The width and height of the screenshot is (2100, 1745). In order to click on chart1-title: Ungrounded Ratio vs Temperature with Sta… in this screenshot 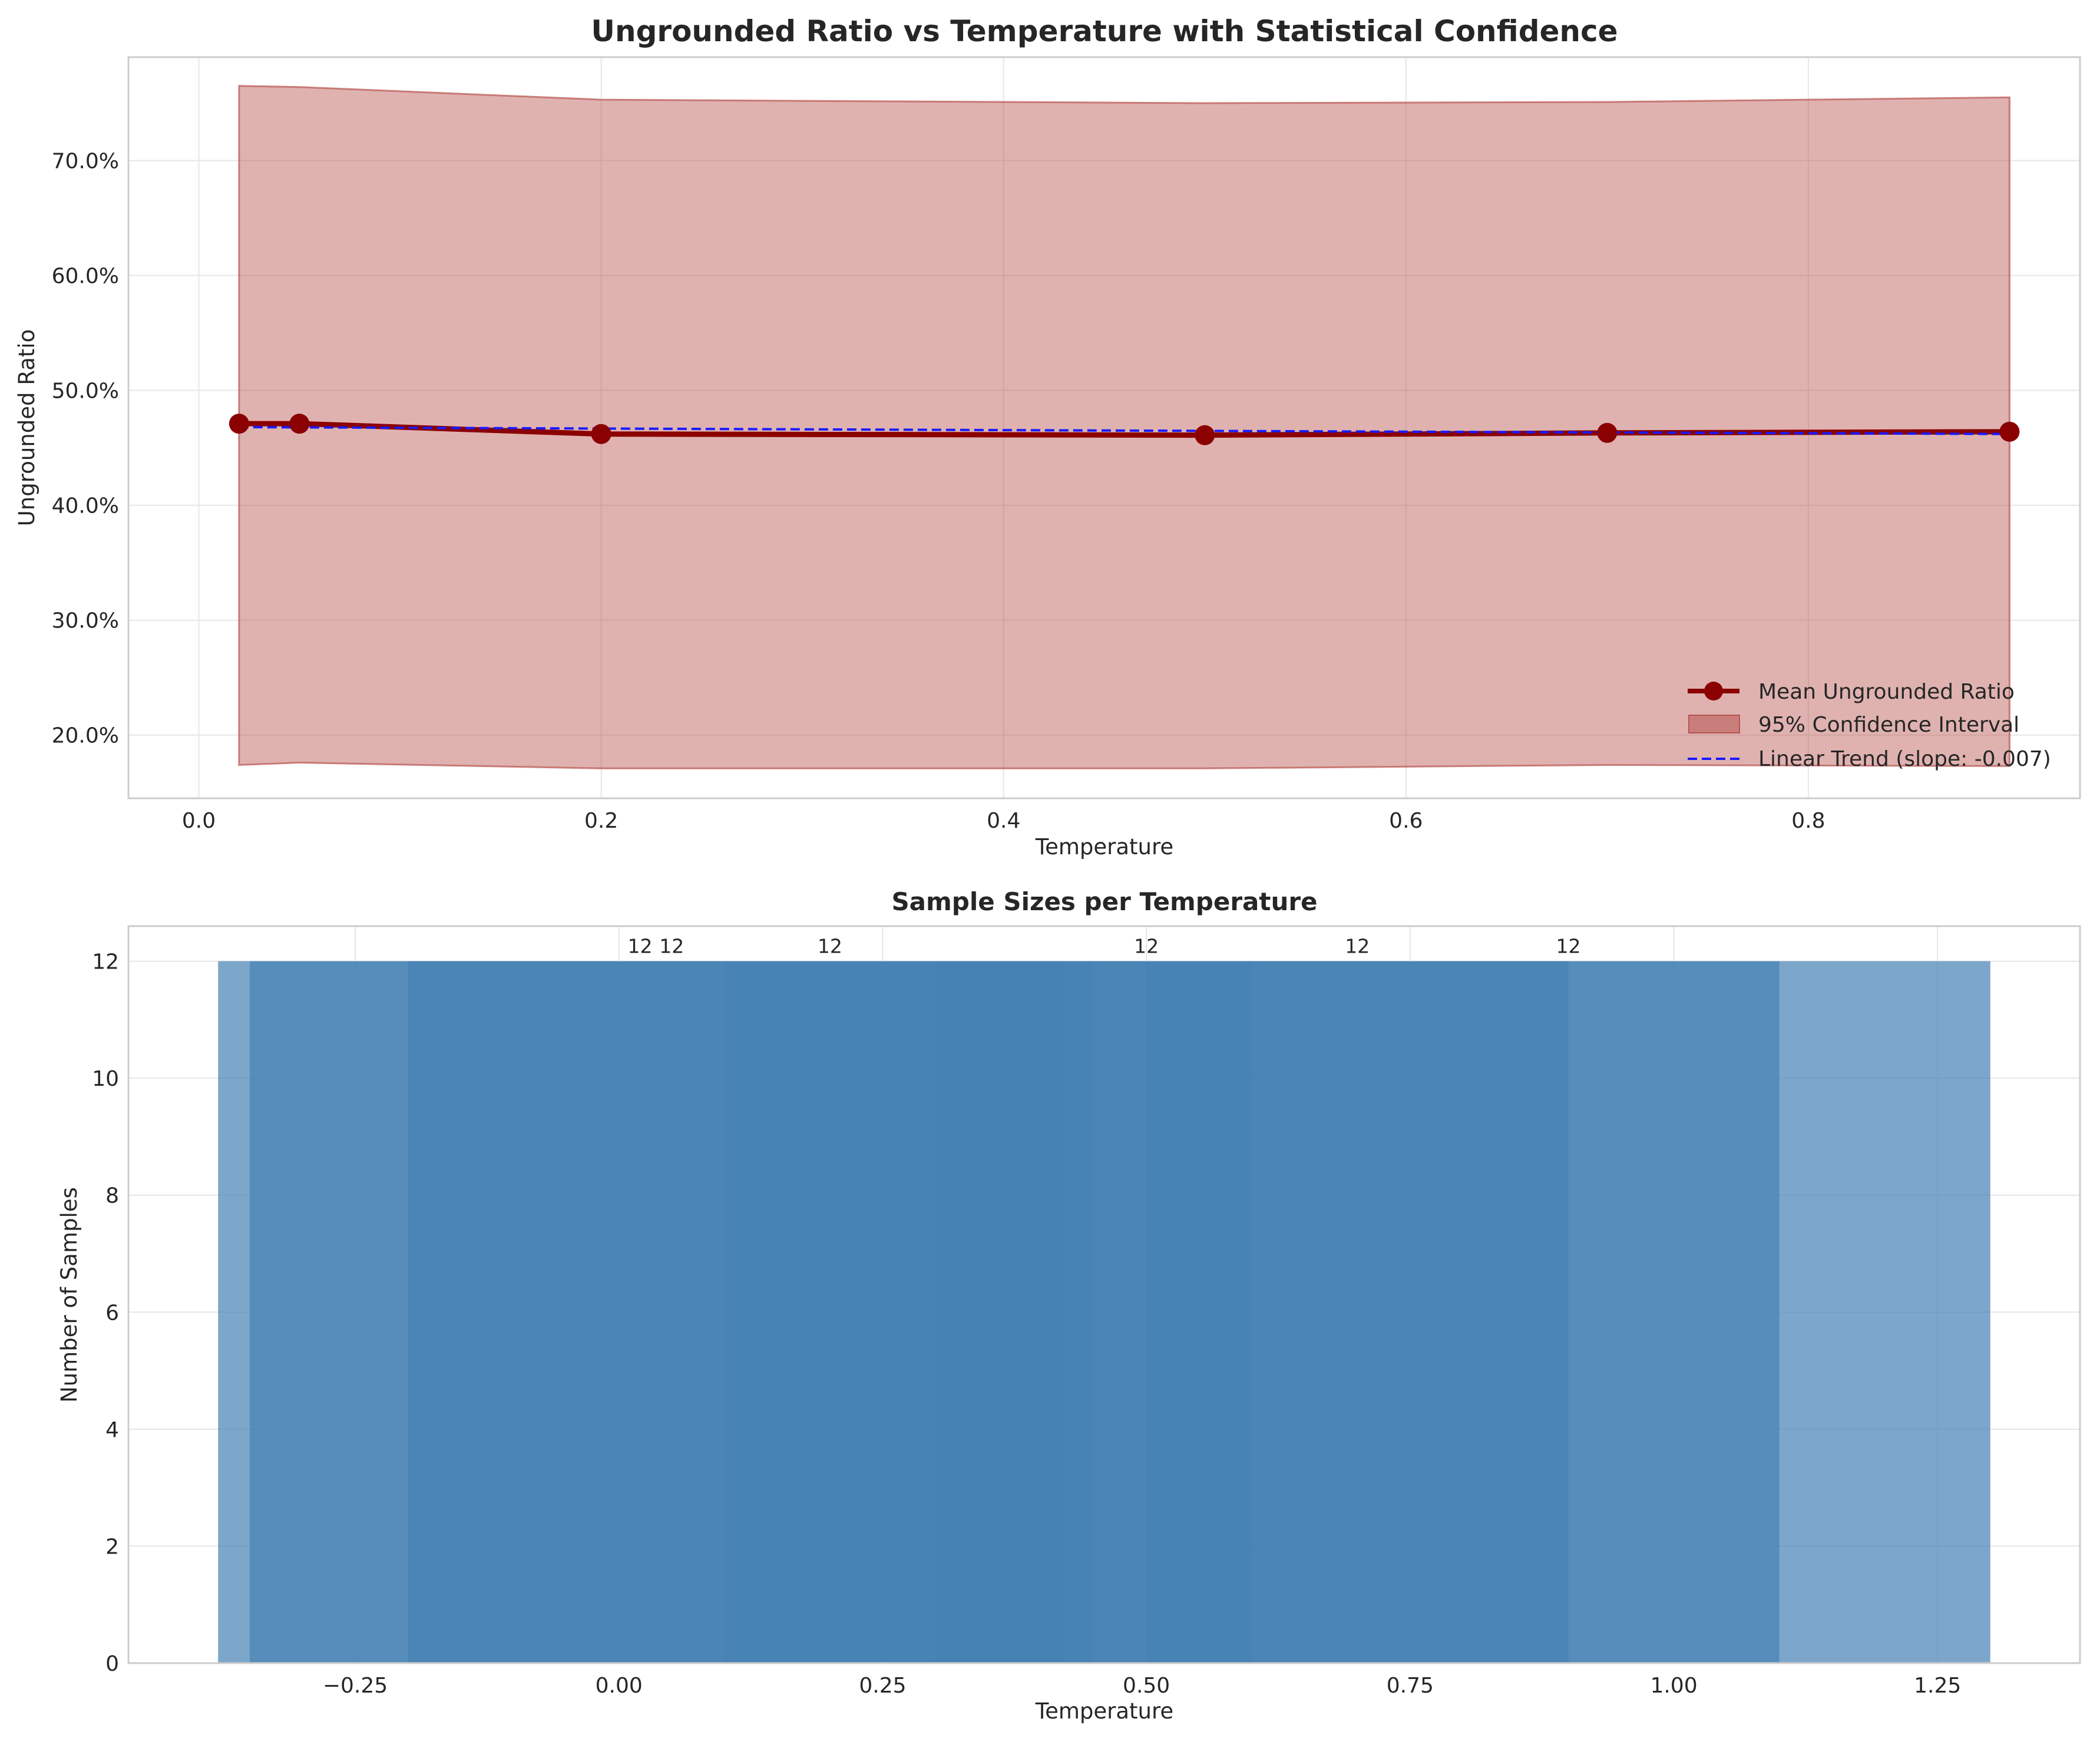, I will do `click(1104, 31)`.